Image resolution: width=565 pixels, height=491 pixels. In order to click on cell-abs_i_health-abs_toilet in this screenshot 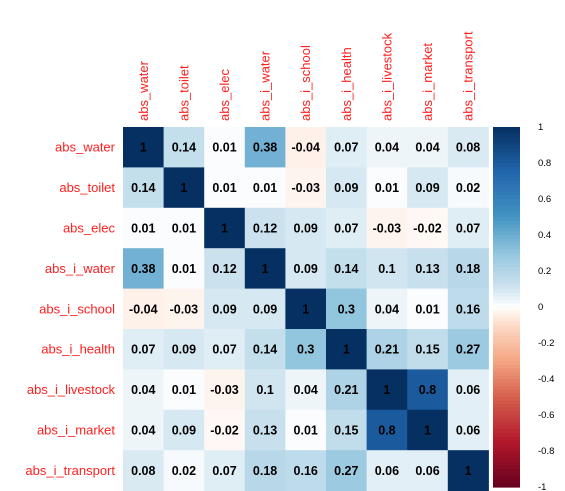, I will do `click(184, 349)`.